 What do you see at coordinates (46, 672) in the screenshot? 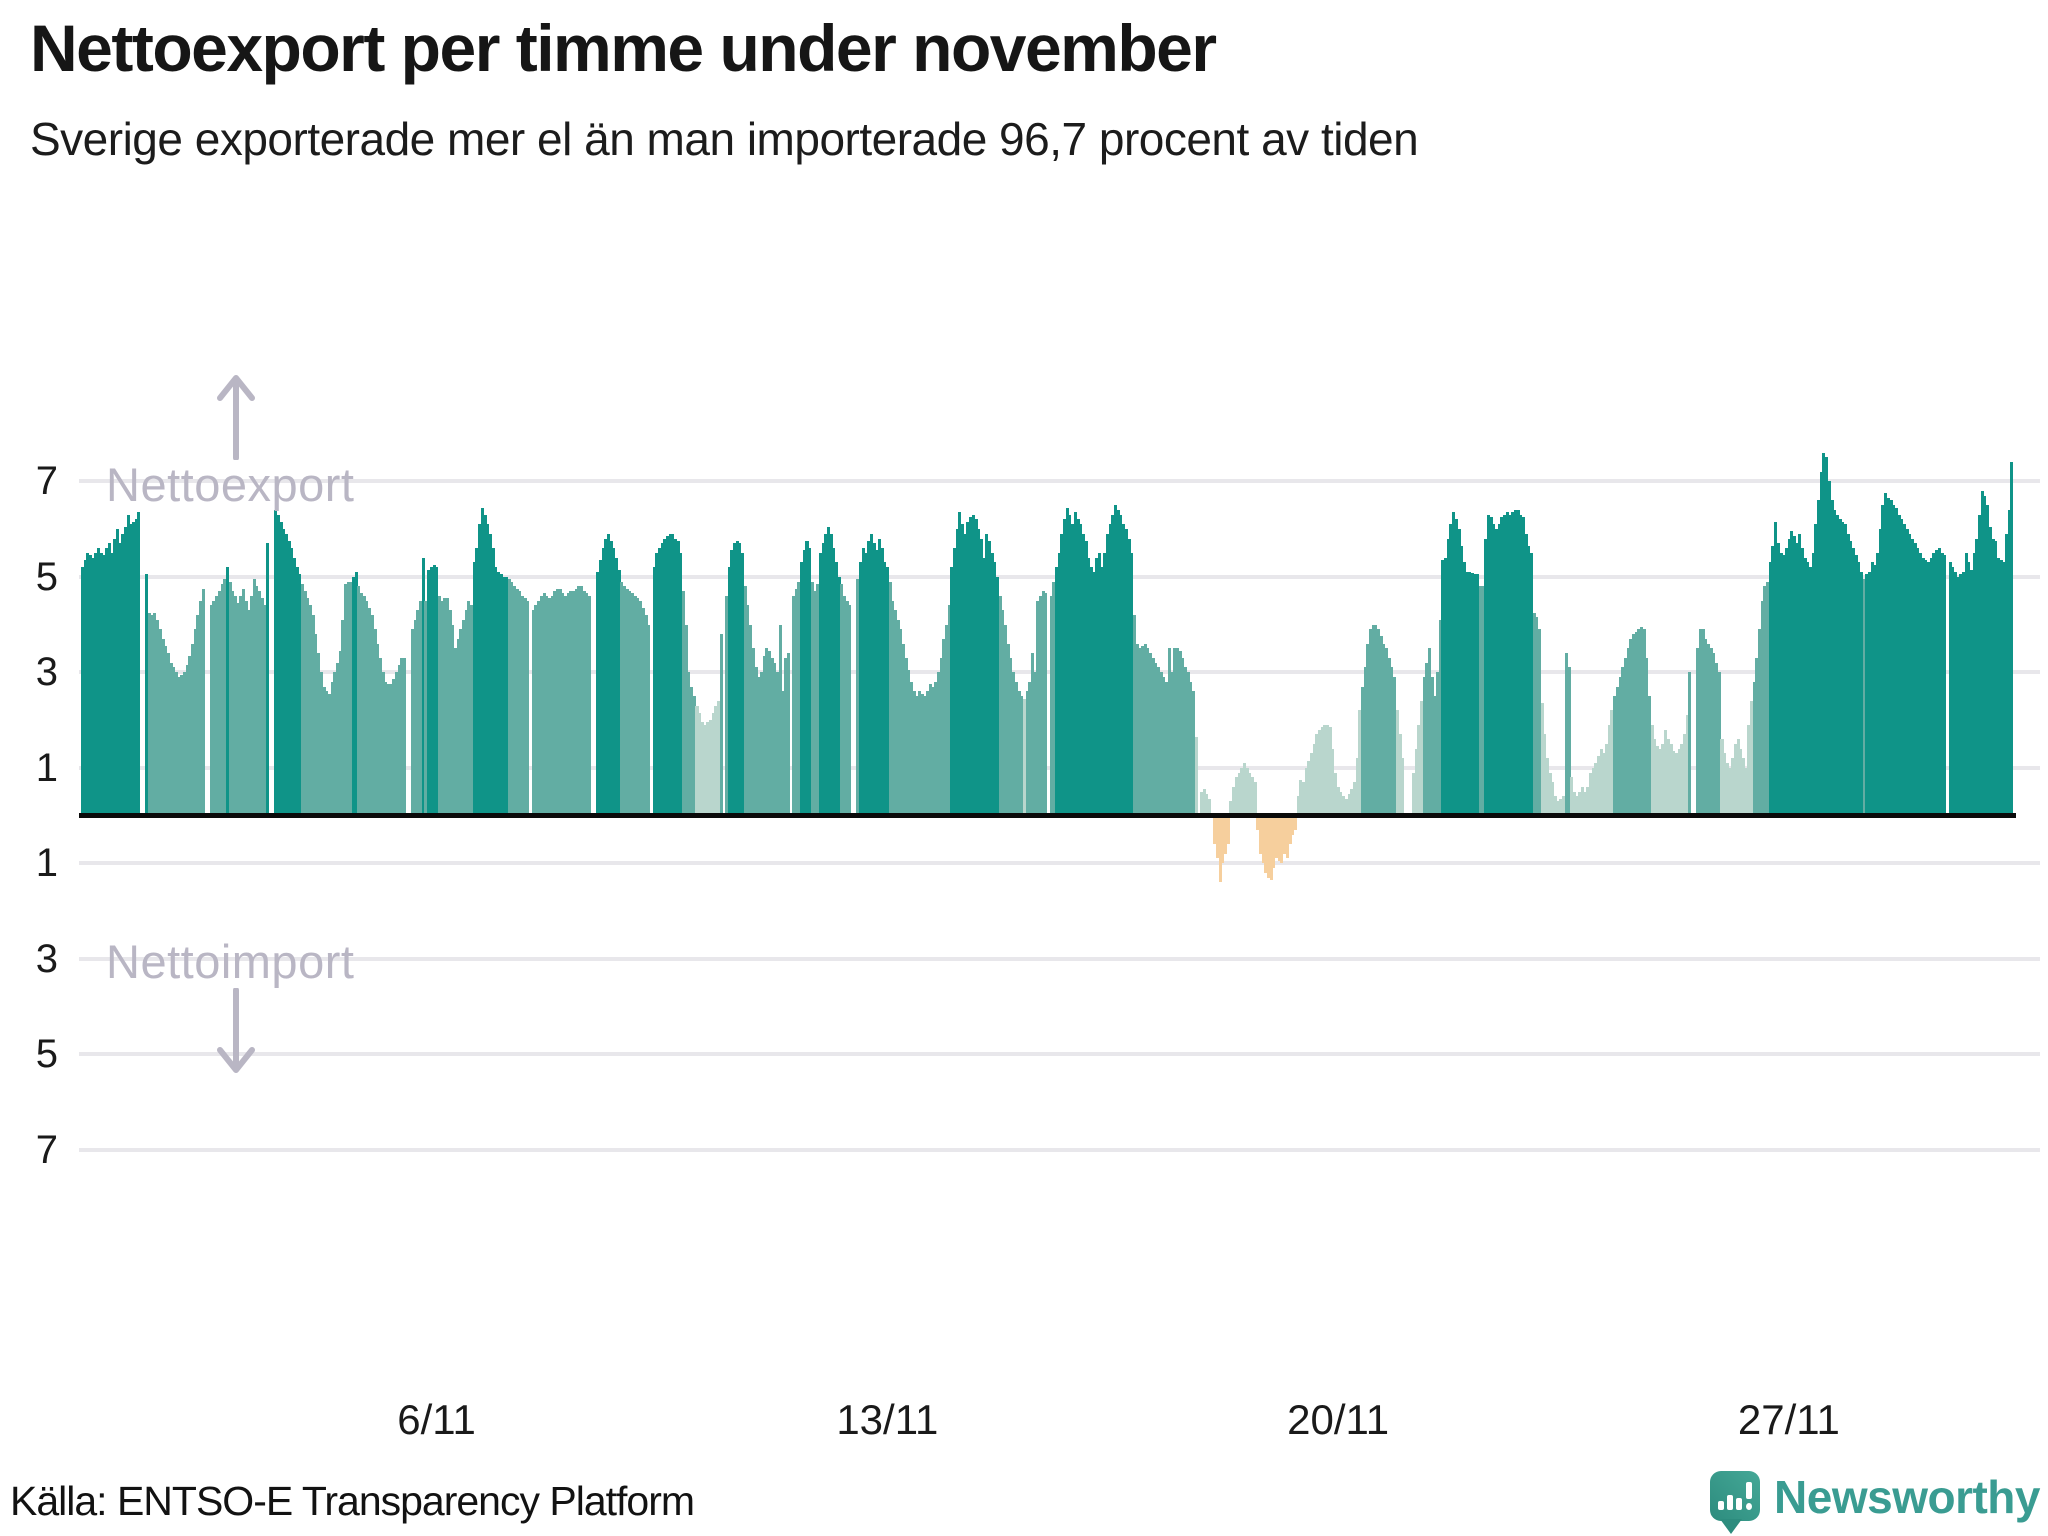
I see `y-axis-tick-3: 3` at bounding box center [46, 672].